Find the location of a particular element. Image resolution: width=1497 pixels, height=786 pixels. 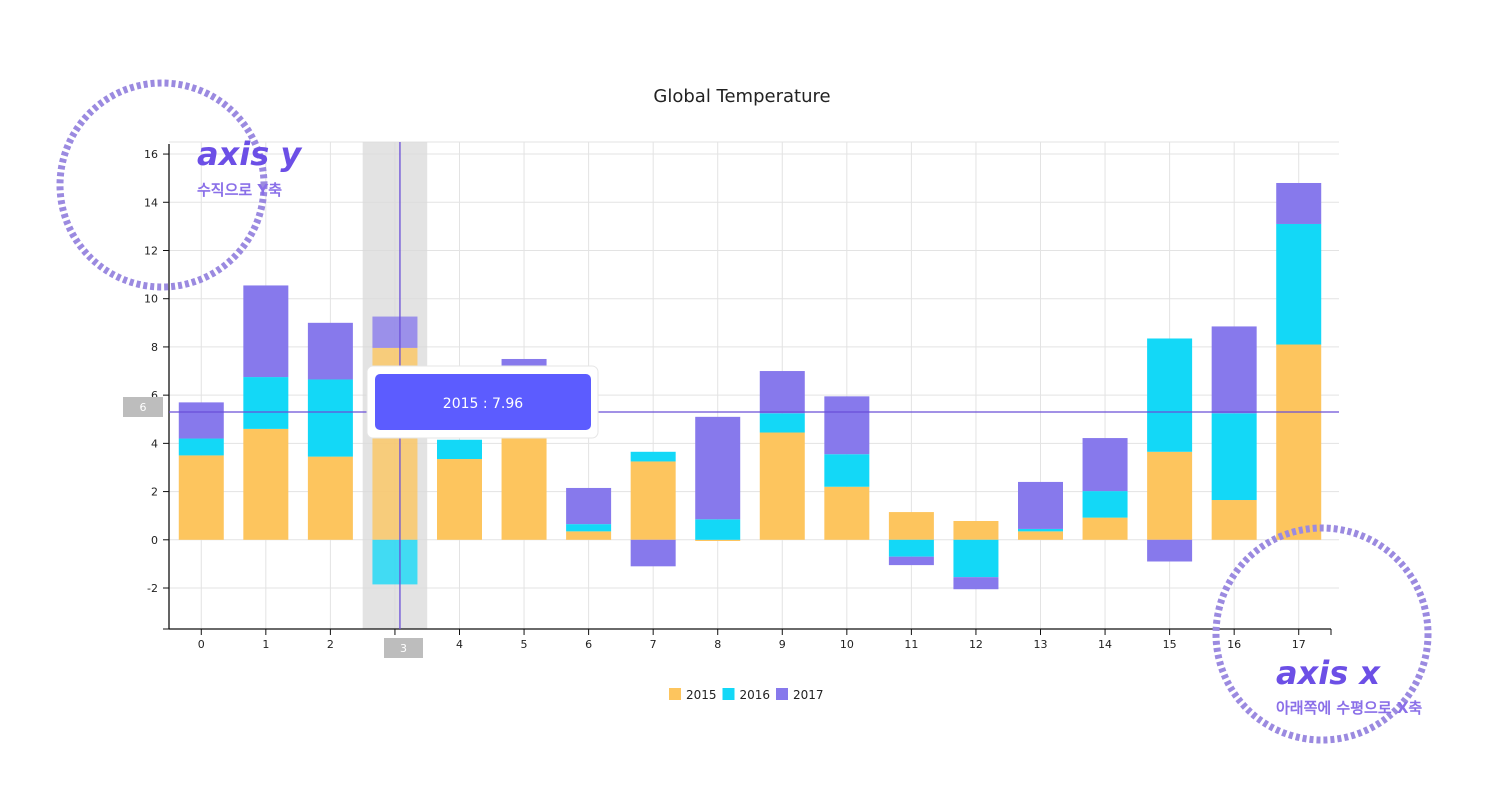

y-tick-label: 4 is located at coordinates (154, 443).